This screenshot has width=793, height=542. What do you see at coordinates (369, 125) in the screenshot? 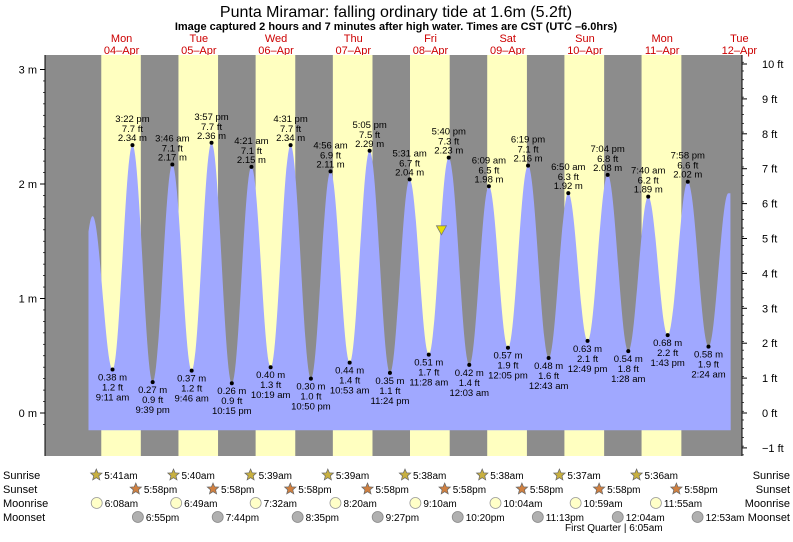
I see `high-tide-time: 5:05 pm` at bounding box center [369, 125].